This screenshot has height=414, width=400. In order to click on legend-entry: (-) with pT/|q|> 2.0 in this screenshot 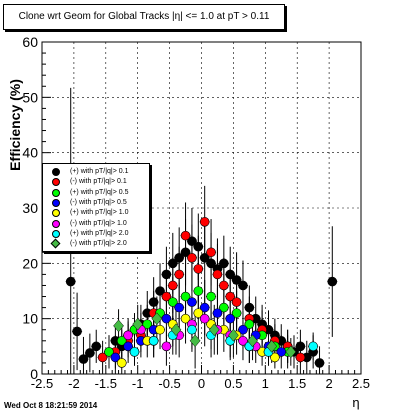, I will do `click(96, 243)`.